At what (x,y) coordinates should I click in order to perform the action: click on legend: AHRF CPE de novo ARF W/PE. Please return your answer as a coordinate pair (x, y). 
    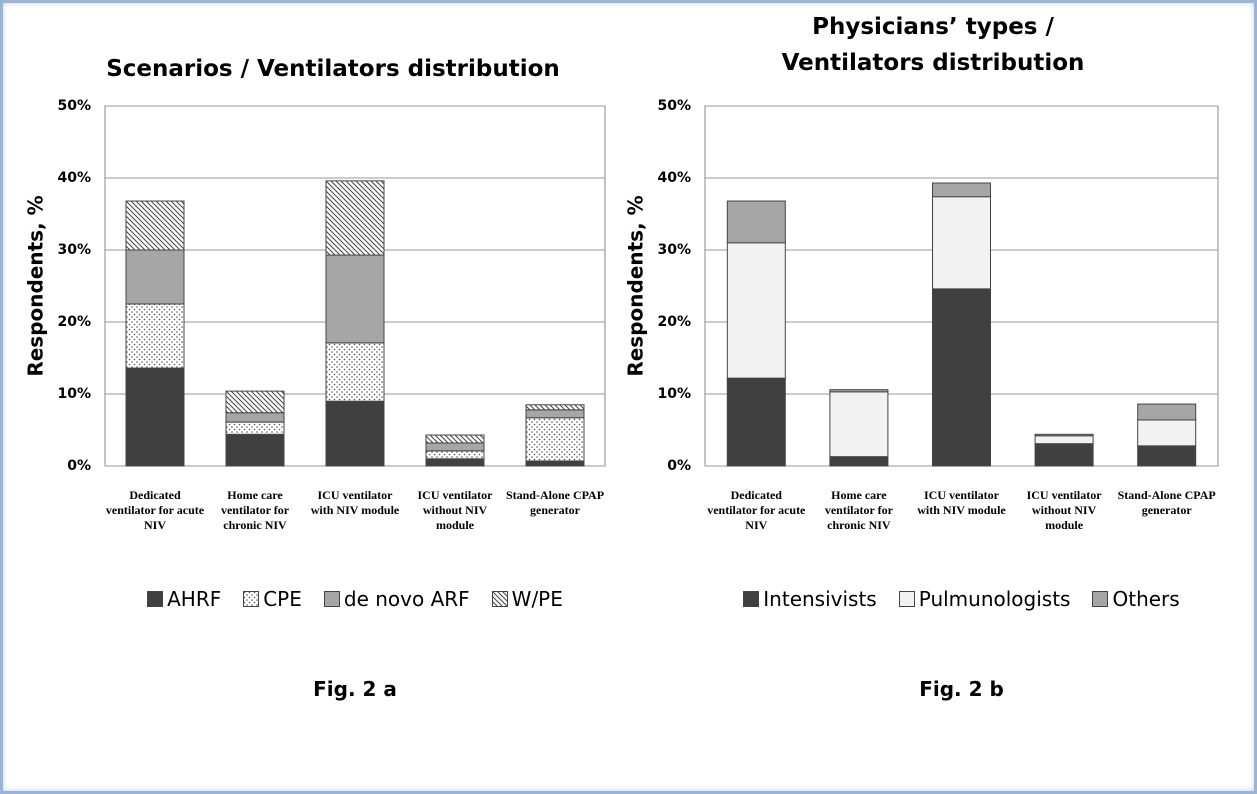
    Looking at the image, I should click on (355, 599).